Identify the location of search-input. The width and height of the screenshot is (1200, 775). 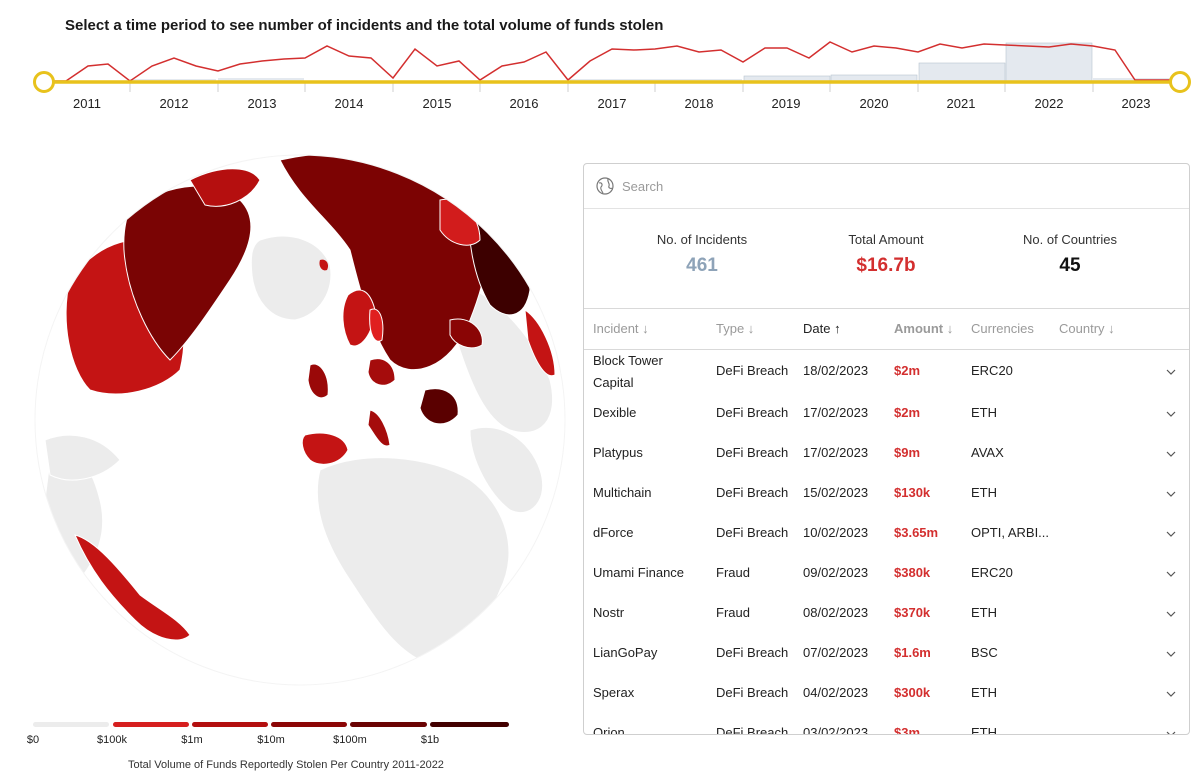
(892, 186).